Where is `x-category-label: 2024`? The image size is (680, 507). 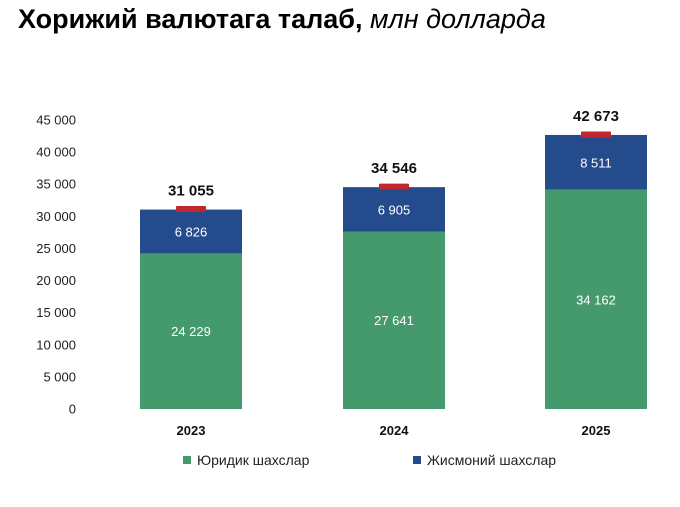
x-category-label: 2024 is located at coordinates (395, 430).